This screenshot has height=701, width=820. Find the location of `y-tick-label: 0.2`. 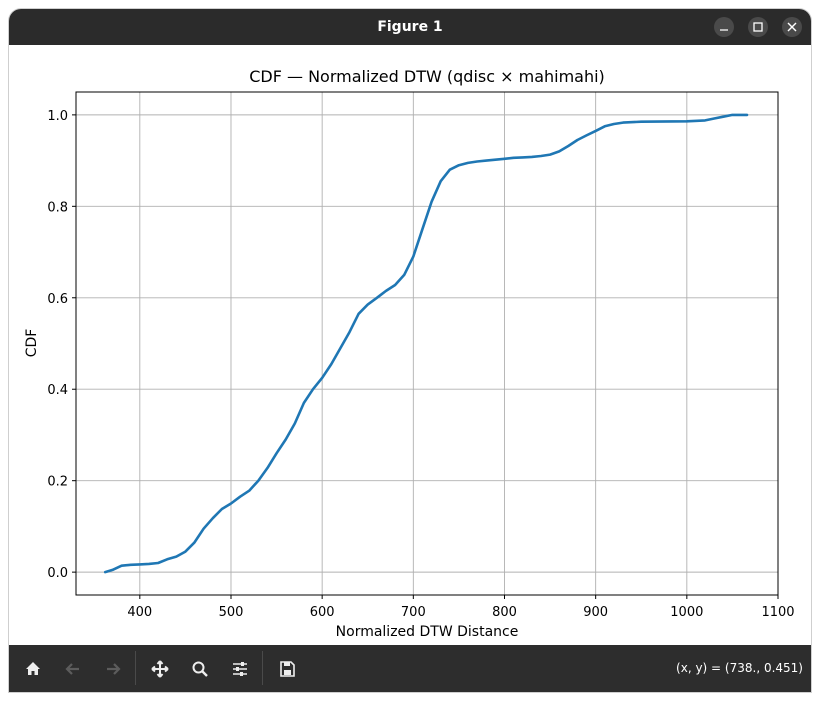

y-tick-label: 0.2 is located at coordinates (57, 482).